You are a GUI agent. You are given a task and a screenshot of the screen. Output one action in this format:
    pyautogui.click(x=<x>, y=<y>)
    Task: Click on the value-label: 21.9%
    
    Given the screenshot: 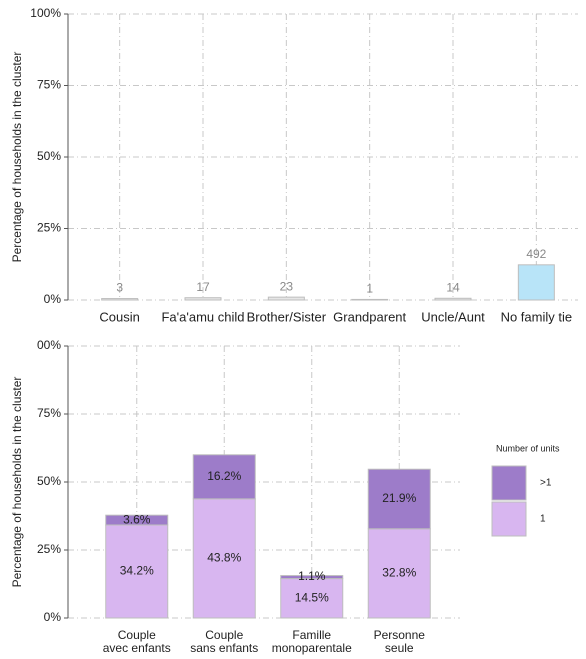 What is the action you would take?
    pyautogui.click(x=399, y=498)
    